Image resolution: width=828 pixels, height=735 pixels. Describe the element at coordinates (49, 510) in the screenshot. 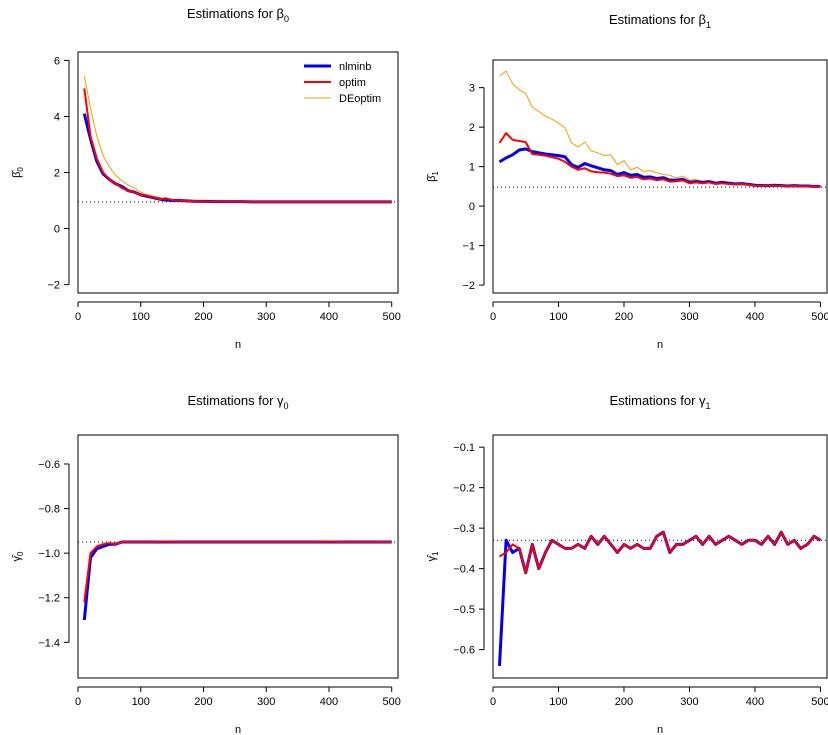

I see `y-tick-label: −0.8` at that location.